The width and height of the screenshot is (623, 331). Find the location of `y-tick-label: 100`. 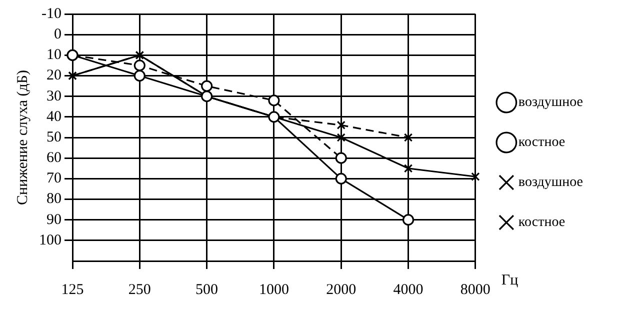

y-tick-label: 100 is located at coordinates (50, 240).